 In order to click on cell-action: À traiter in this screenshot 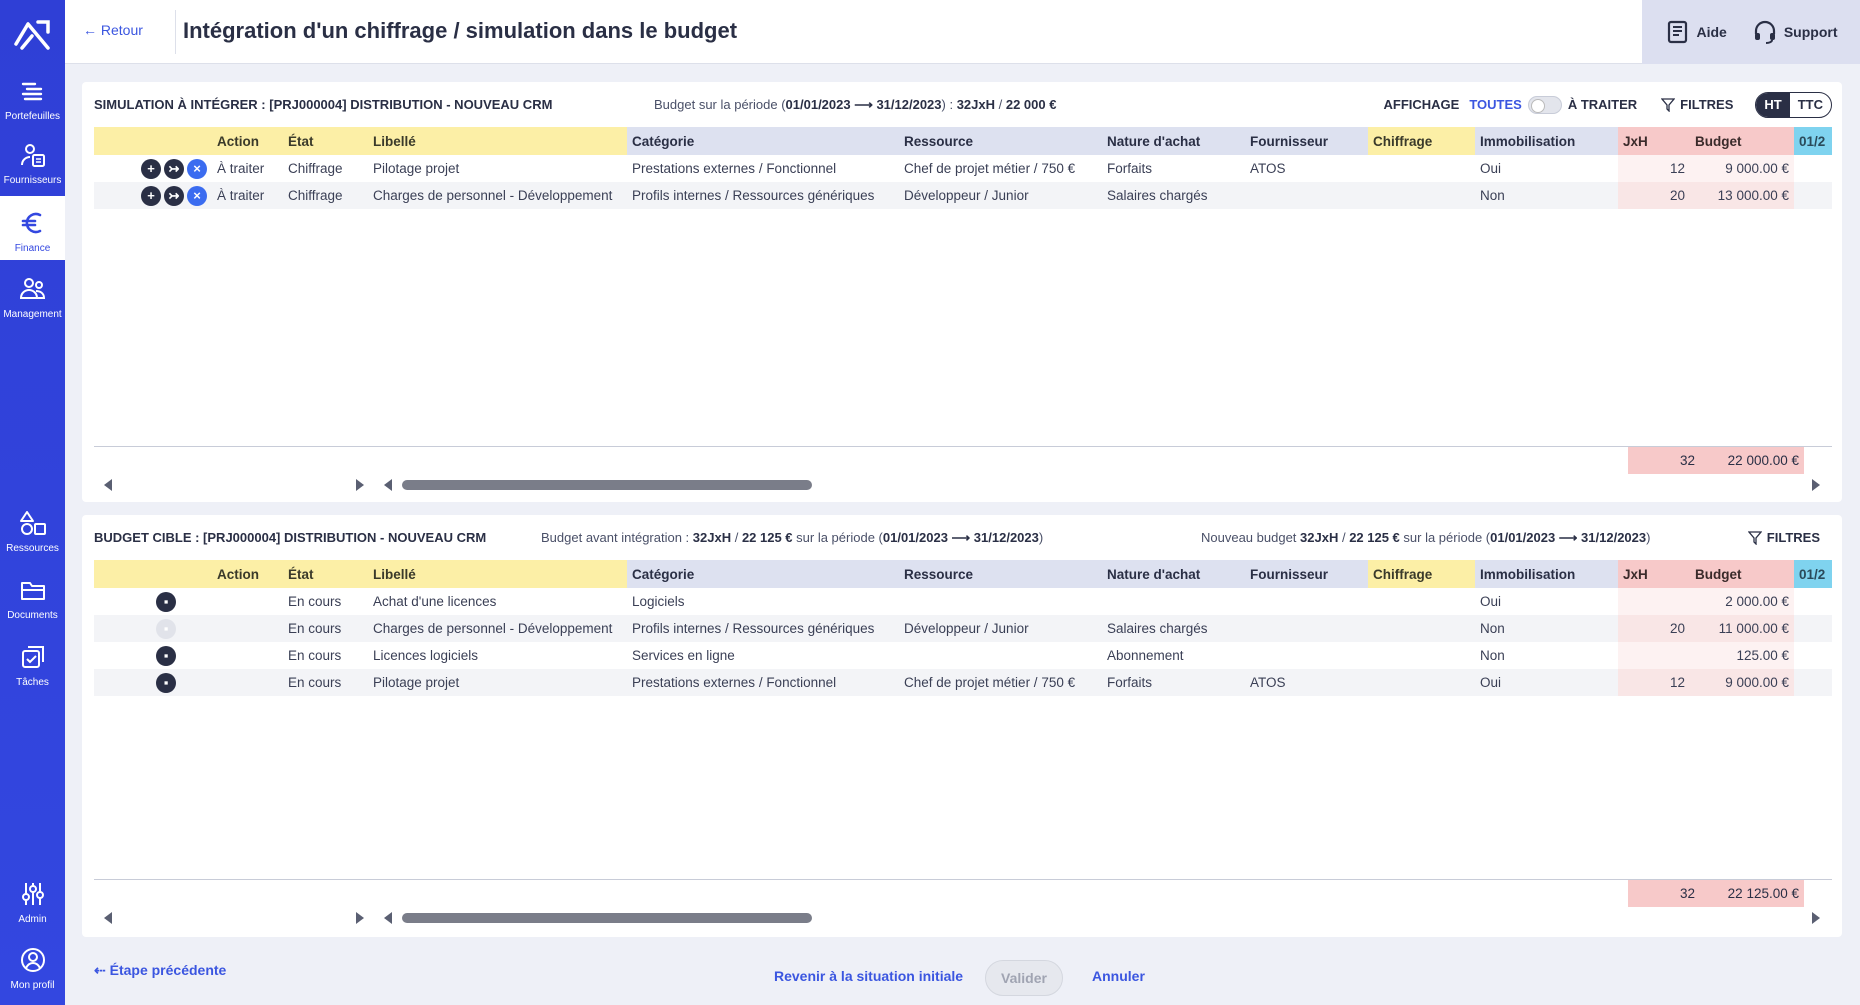, I will do `click(241, 168)`.